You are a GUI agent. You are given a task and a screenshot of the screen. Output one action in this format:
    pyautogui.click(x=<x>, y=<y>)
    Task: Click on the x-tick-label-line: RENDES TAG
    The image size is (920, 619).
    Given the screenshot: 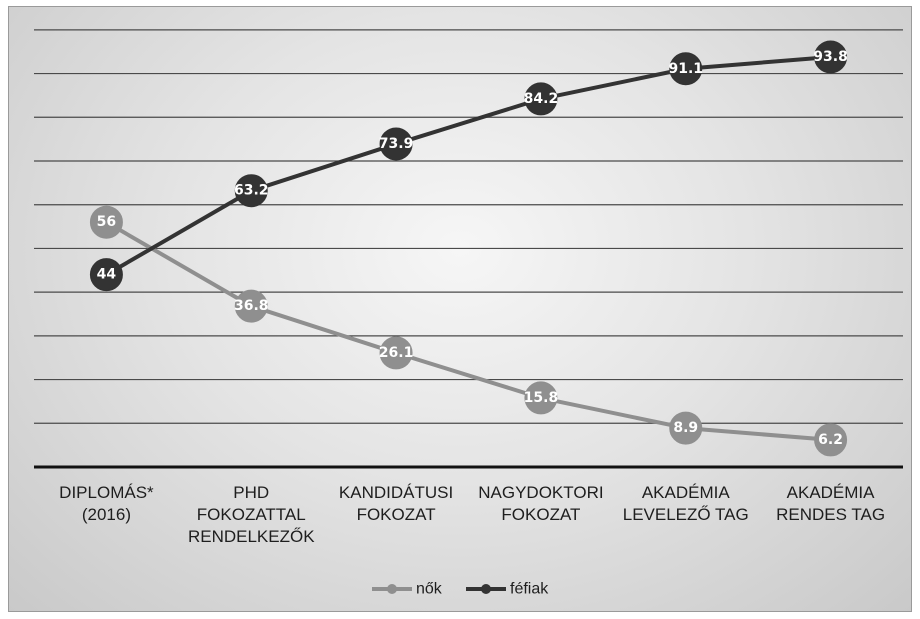 What is the action you would take?
    pyautogui.click(x=830, y=514)
    